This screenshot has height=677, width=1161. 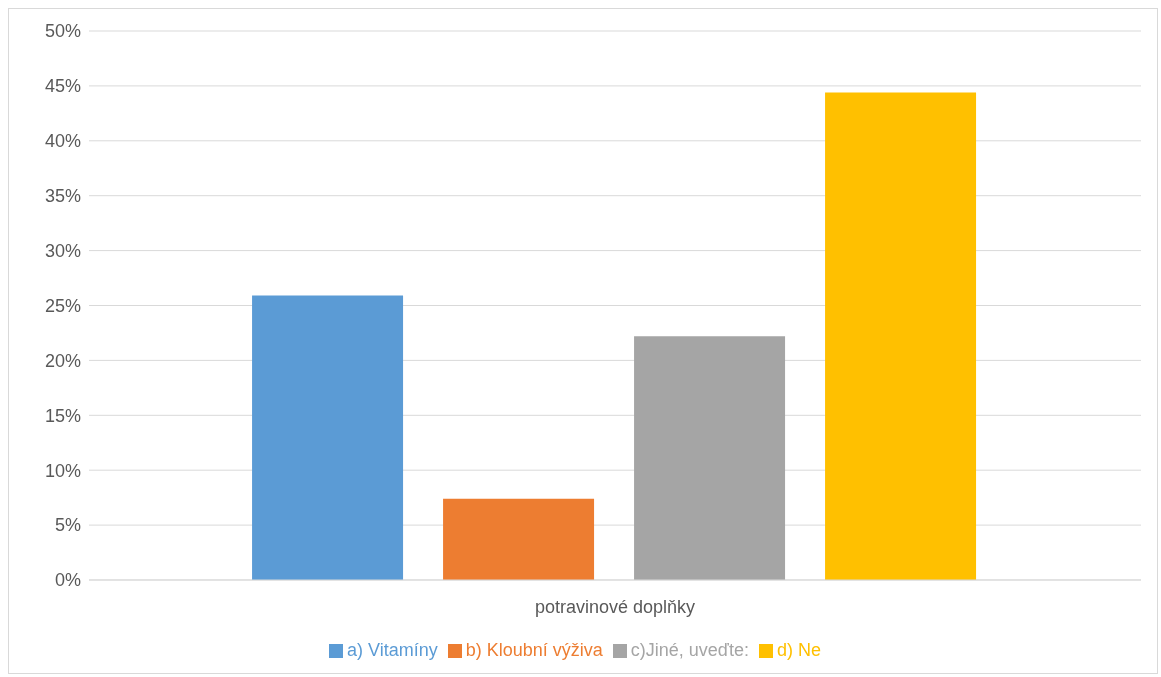 What do you see at coordinates (67, 580) in the screenshot?
I see `y-tick-label: 0%` at bounding box center [67, 580].